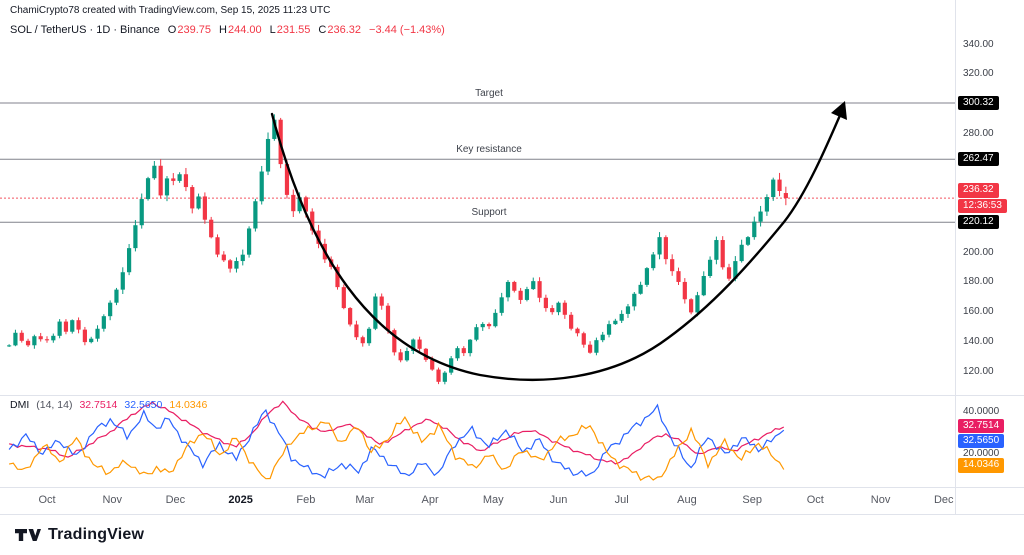  I want to click on tradingview-brand: TradingView, so click(96, 534).